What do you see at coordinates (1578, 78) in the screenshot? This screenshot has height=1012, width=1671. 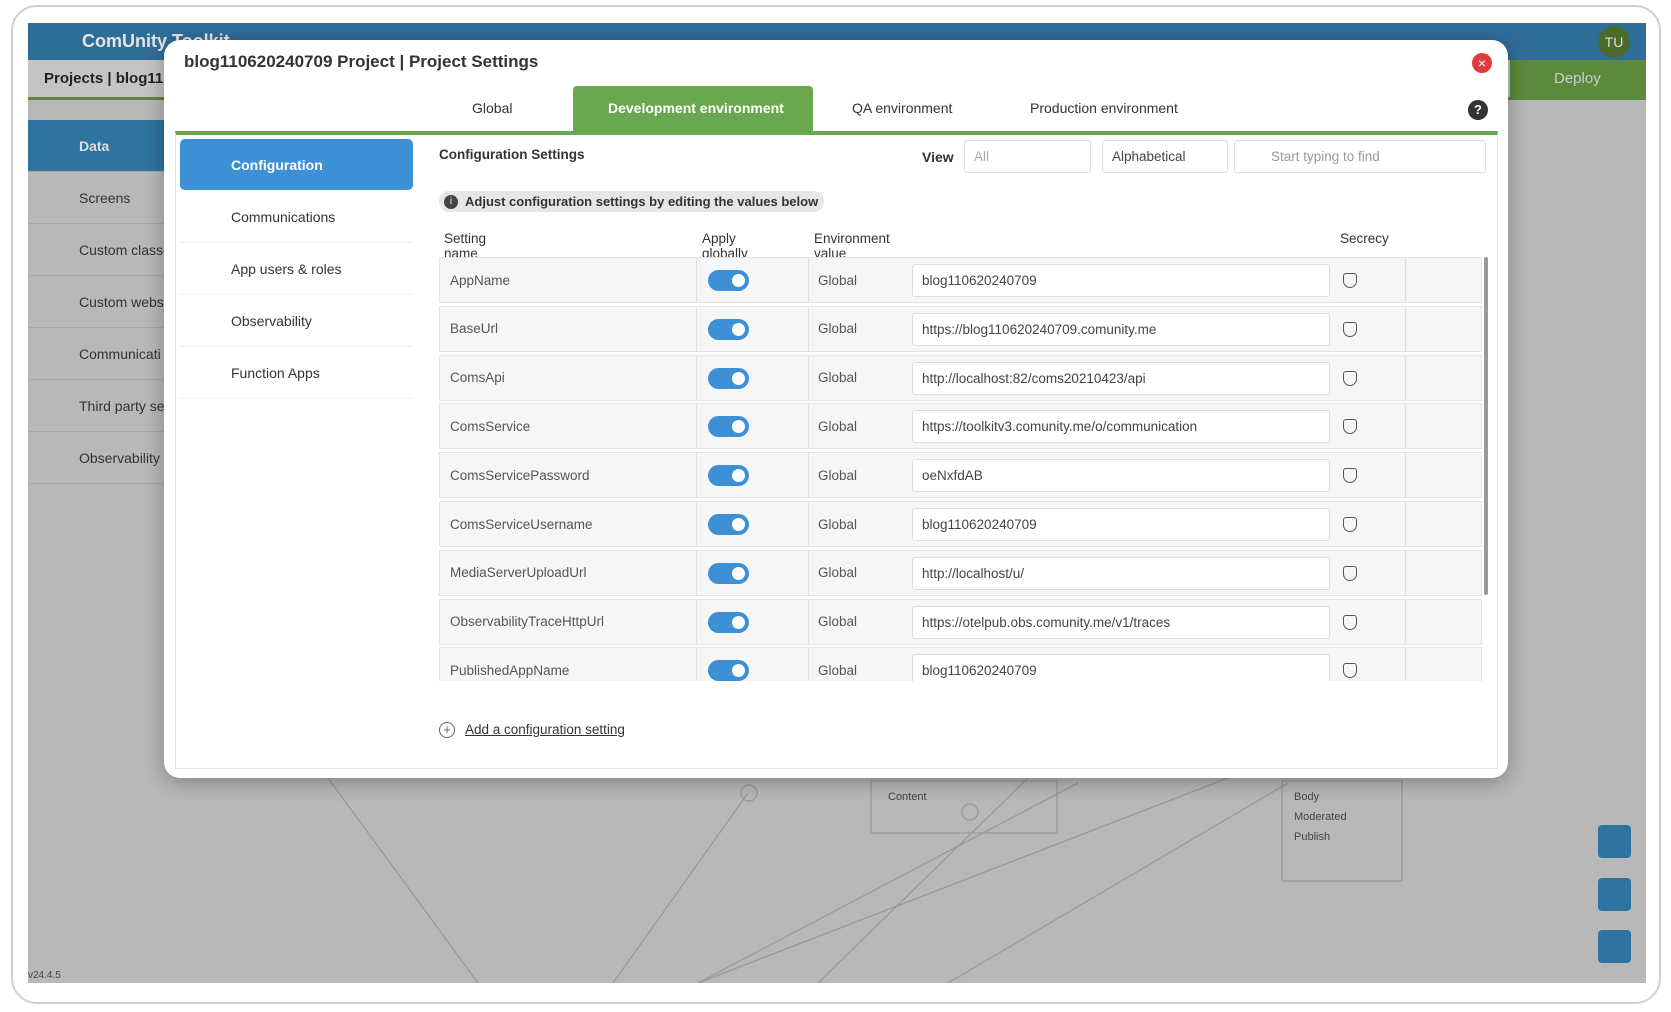 I see `deploy-button: Deploy` at bounding box center [1578, 78].